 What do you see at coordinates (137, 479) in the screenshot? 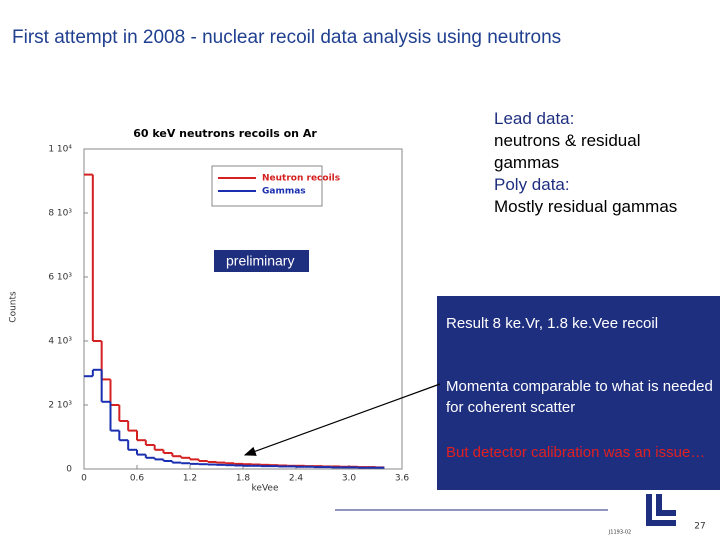
I see `x-tick-label: 0.6` at bounding box center [137, 479].